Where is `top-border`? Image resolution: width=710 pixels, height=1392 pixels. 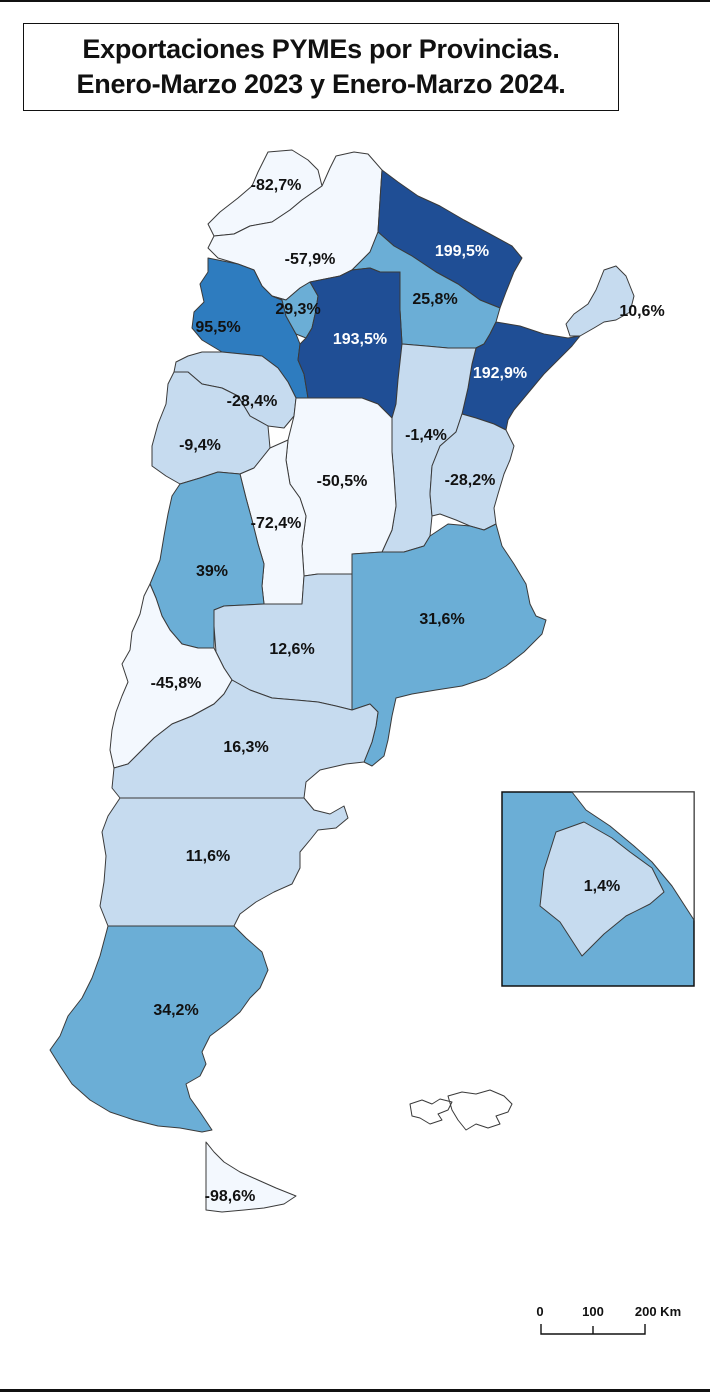 top-border is located at coordinates (355, 1).